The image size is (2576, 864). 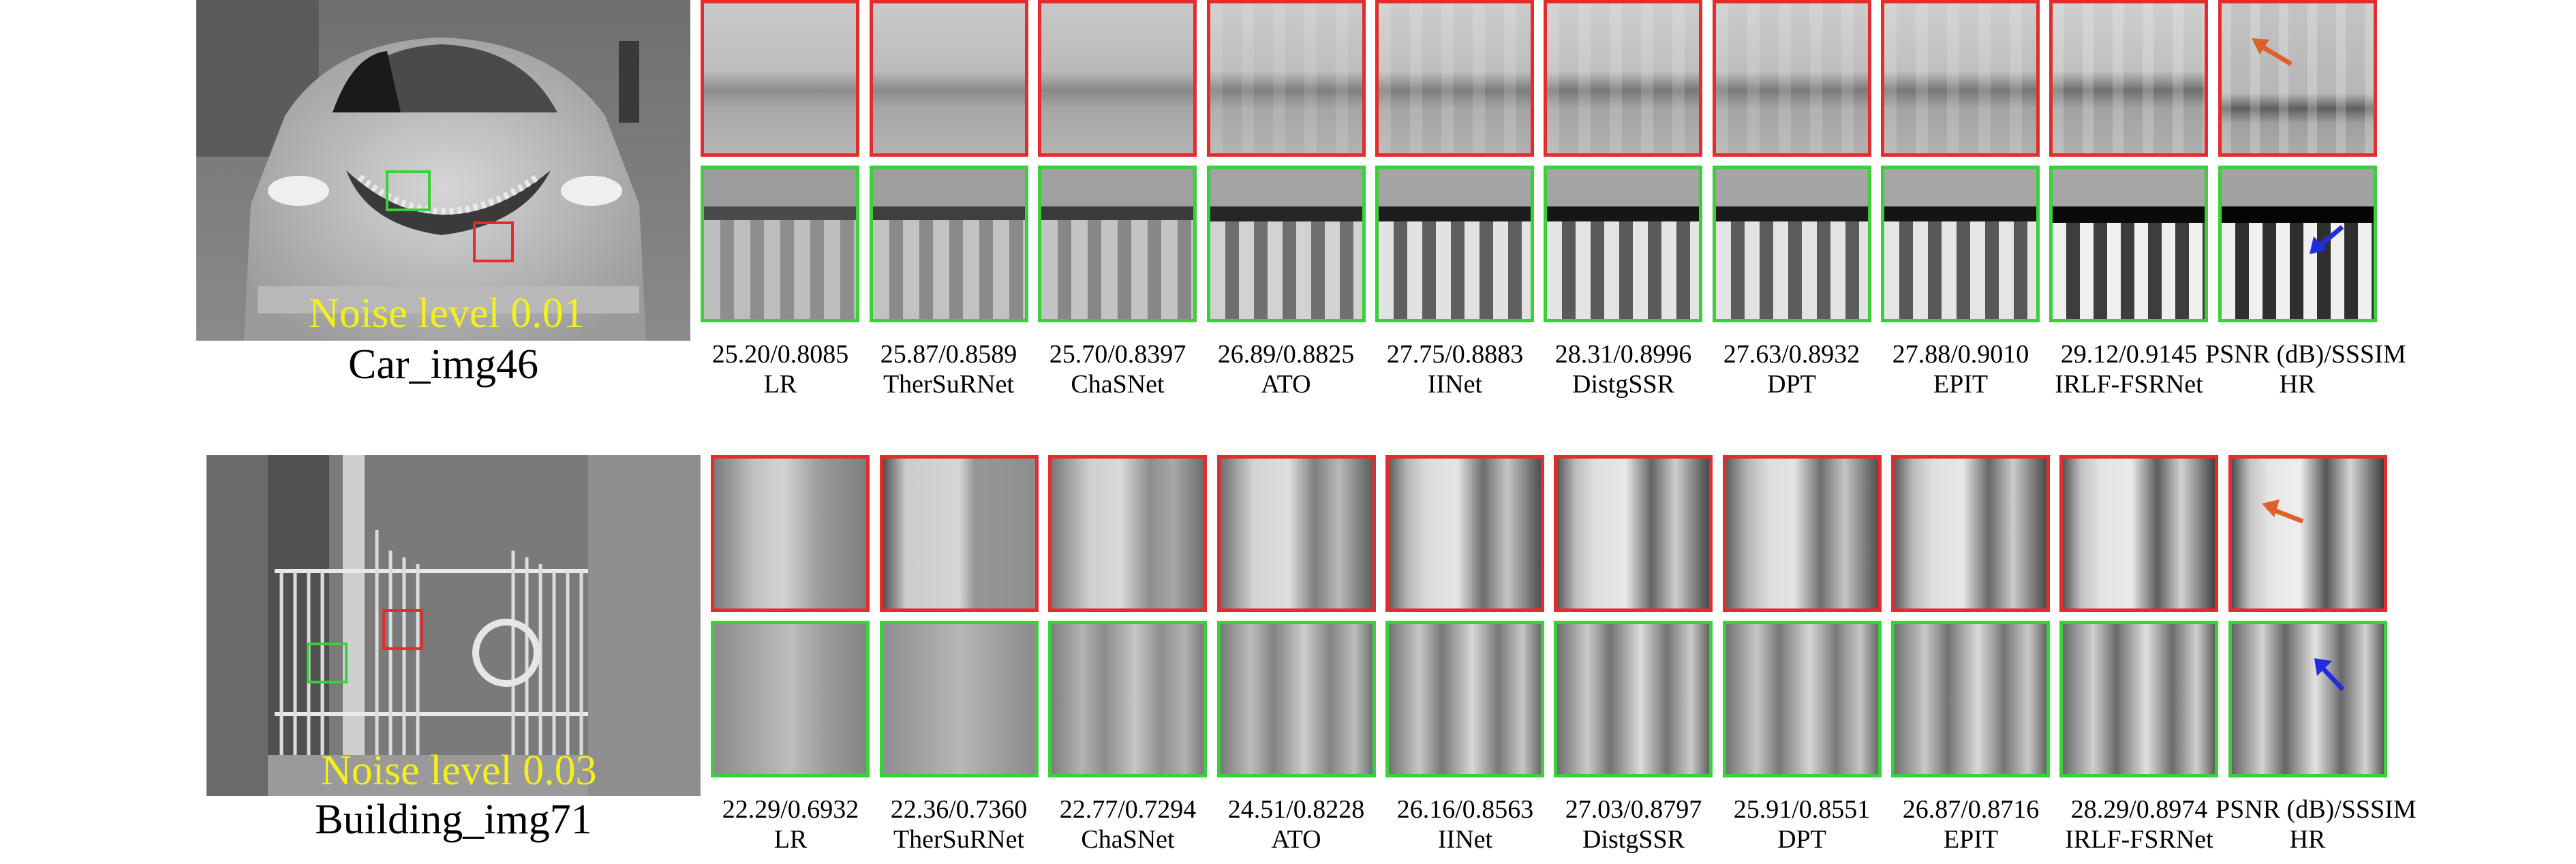 I want to click on method-label: 29.12/0.9145 IRLF-FSRNet, so click(x=2129, y=369).